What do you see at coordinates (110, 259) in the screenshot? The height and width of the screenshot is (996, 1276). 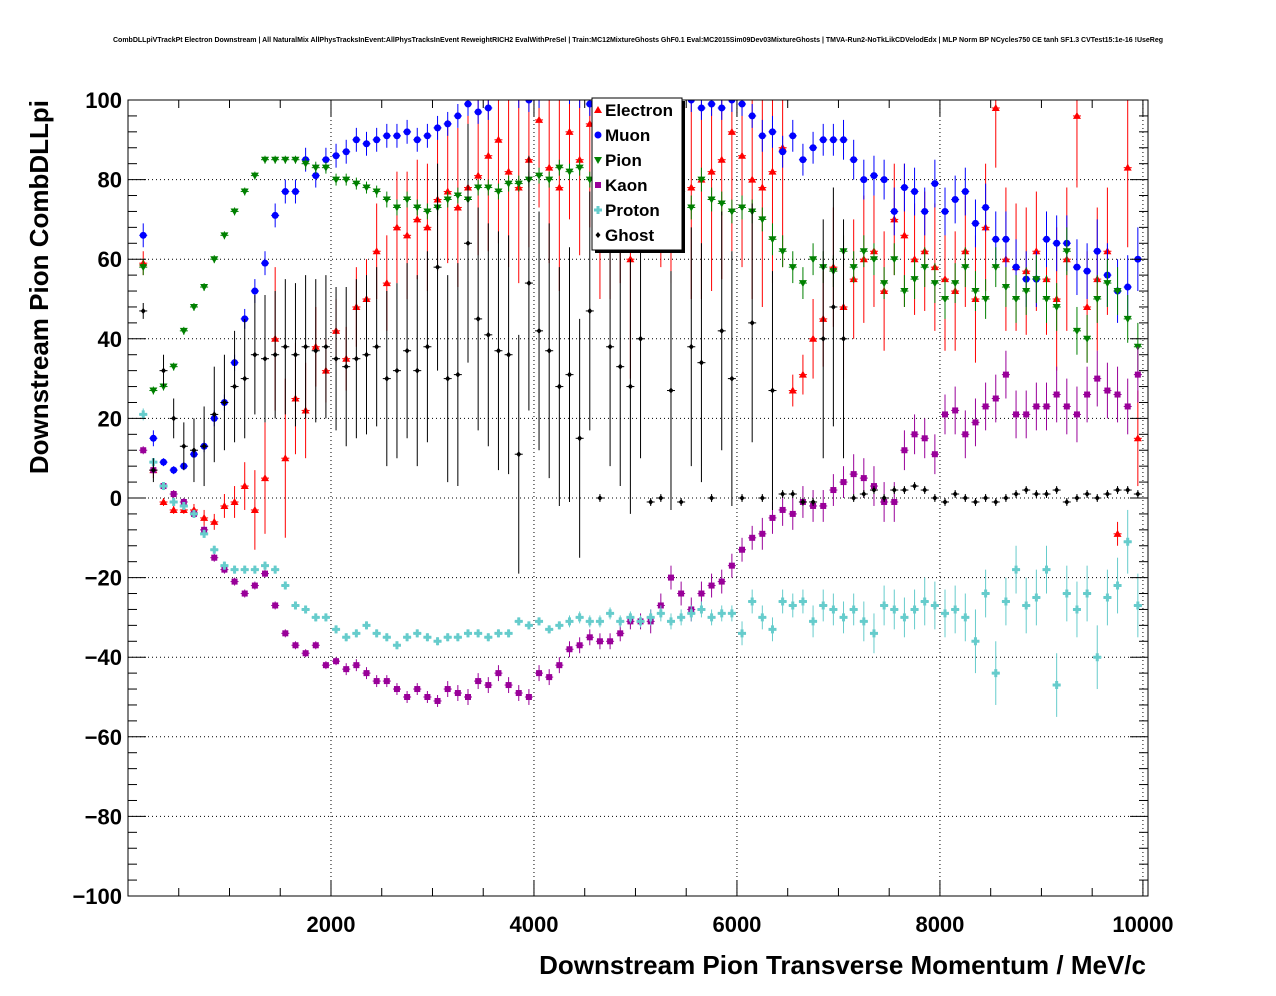 I see `y-tick-label: 60` at bounding box center [110, 259].